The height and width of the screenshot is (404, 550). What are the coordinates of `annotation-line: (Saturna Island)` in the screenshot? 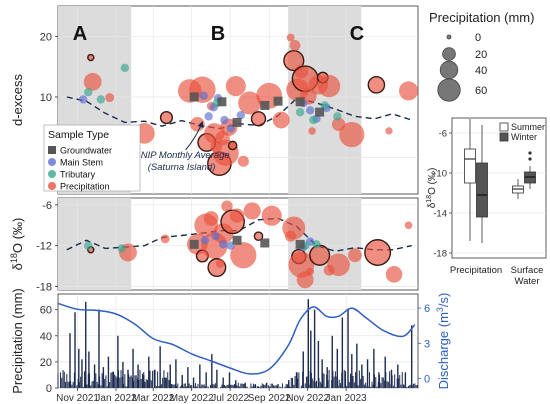 It's located at (182, 167).